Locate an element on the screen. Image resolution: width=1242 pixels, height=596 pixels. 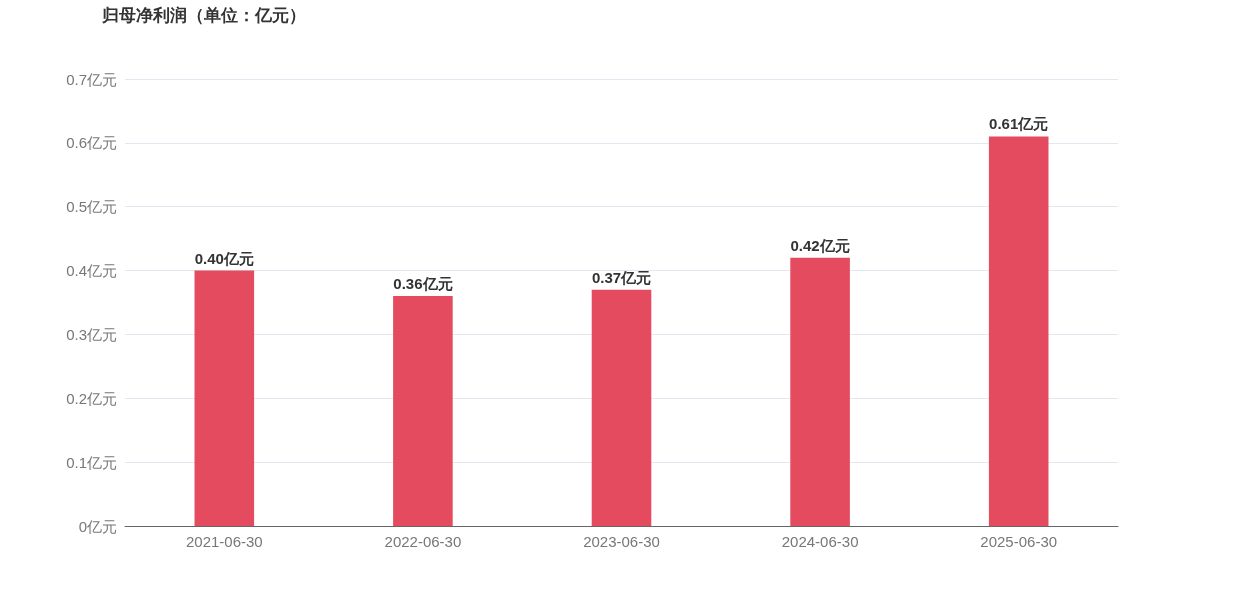
x-tick-label: 2021-06-30 is located at coordinates (224, 541).